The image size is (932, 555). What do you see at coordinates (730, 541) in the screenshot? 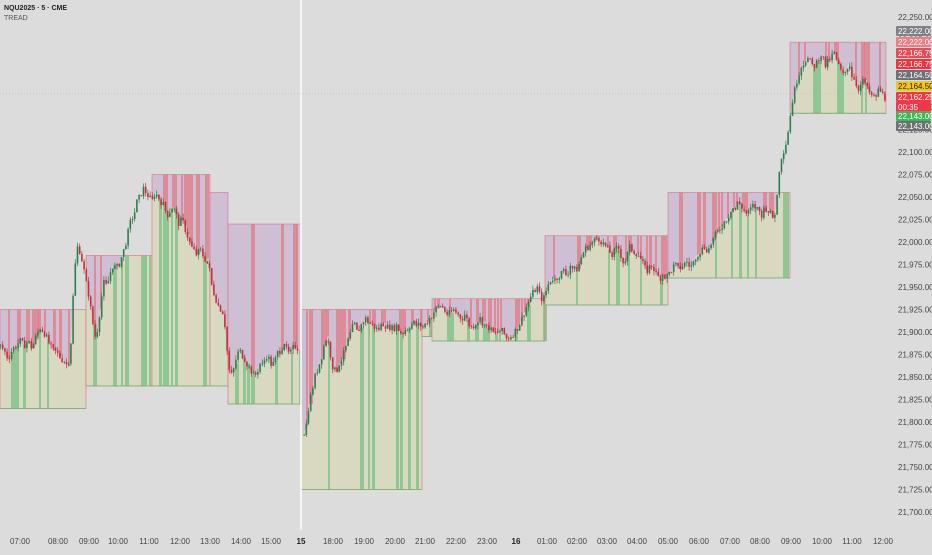
I see `time-tick-label: 07:00` at bounding box center [730, 541].